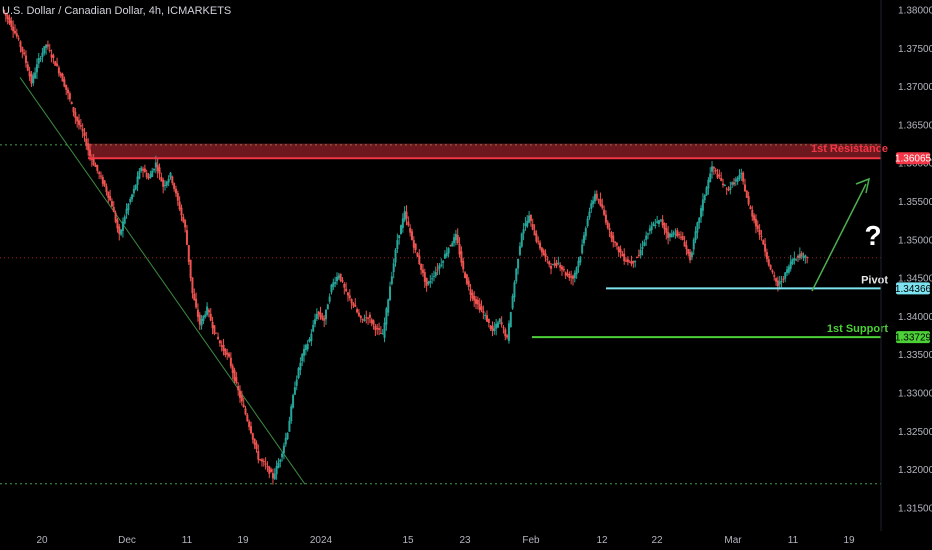 The width and height of the screenshot is (932, 550). What do you see at coordinates (445, 540) in the screenshot?
I see `time-axis: 20 Dec 11 19 2024 15 23 Feb 12 22 Mar 11 19` at bounding box center [445, 540].